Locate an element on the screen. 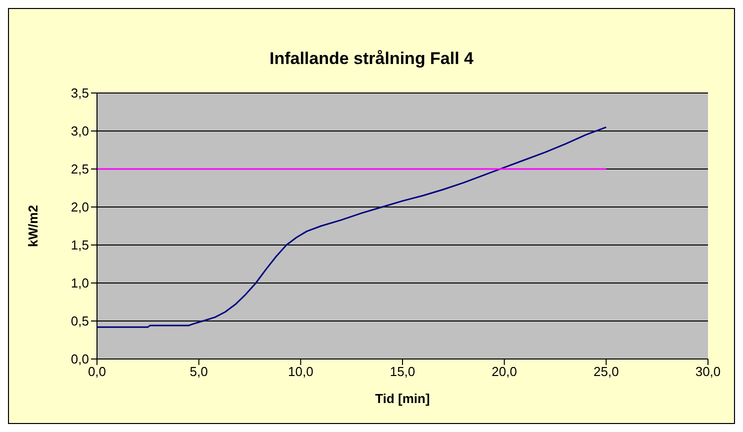 This screenshot has height=432, width=743. x-tick-label: 15,0 is located at coordinates (403, 372).